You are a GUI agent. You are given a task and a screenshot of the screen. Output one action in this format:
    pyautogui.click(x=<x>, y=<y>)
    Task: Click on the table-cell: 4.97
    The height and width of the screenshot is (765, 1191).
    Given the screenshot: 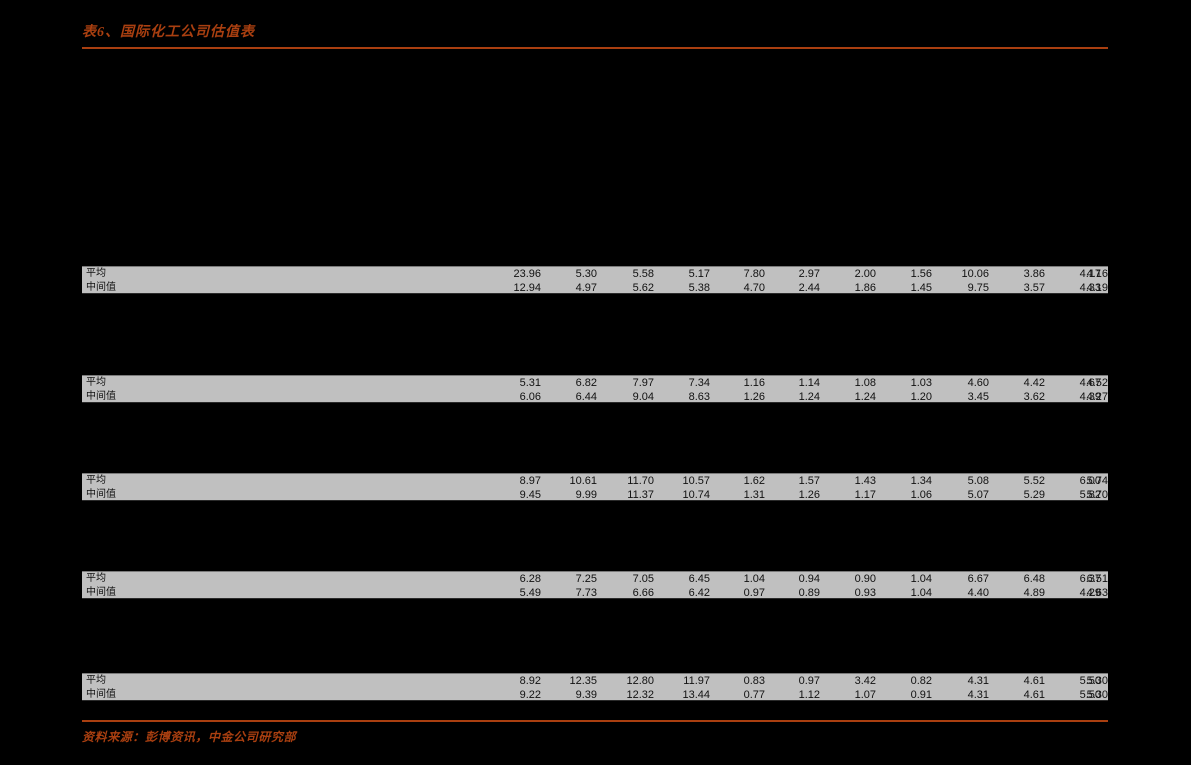 What is the action you would take?
    pyautogui.click(x=586, y=288)
    